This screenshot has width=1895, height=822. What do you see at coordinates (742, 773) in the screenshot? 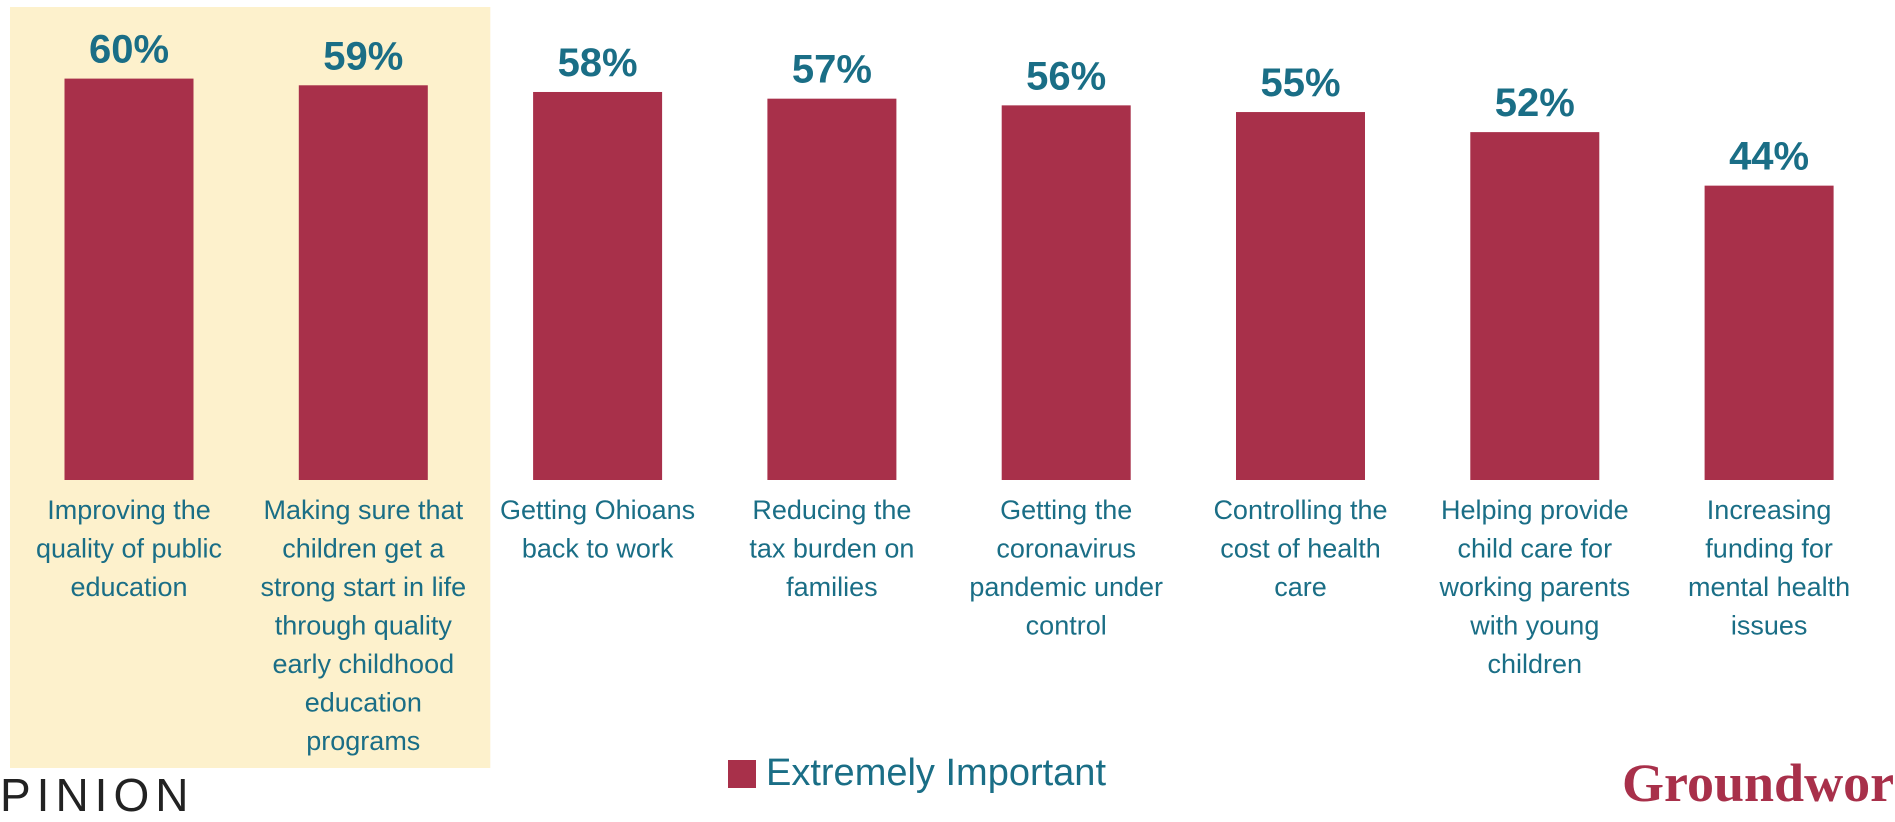
I see `legend-swatch` at bounding box center [742, 773].